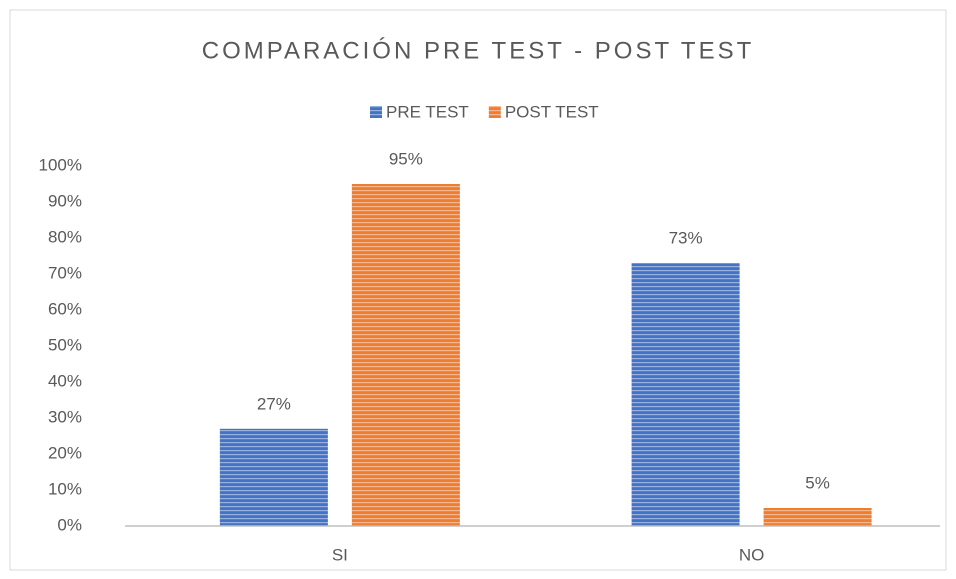  I want to click on y-tick-label: 10%, so click(65, 488).